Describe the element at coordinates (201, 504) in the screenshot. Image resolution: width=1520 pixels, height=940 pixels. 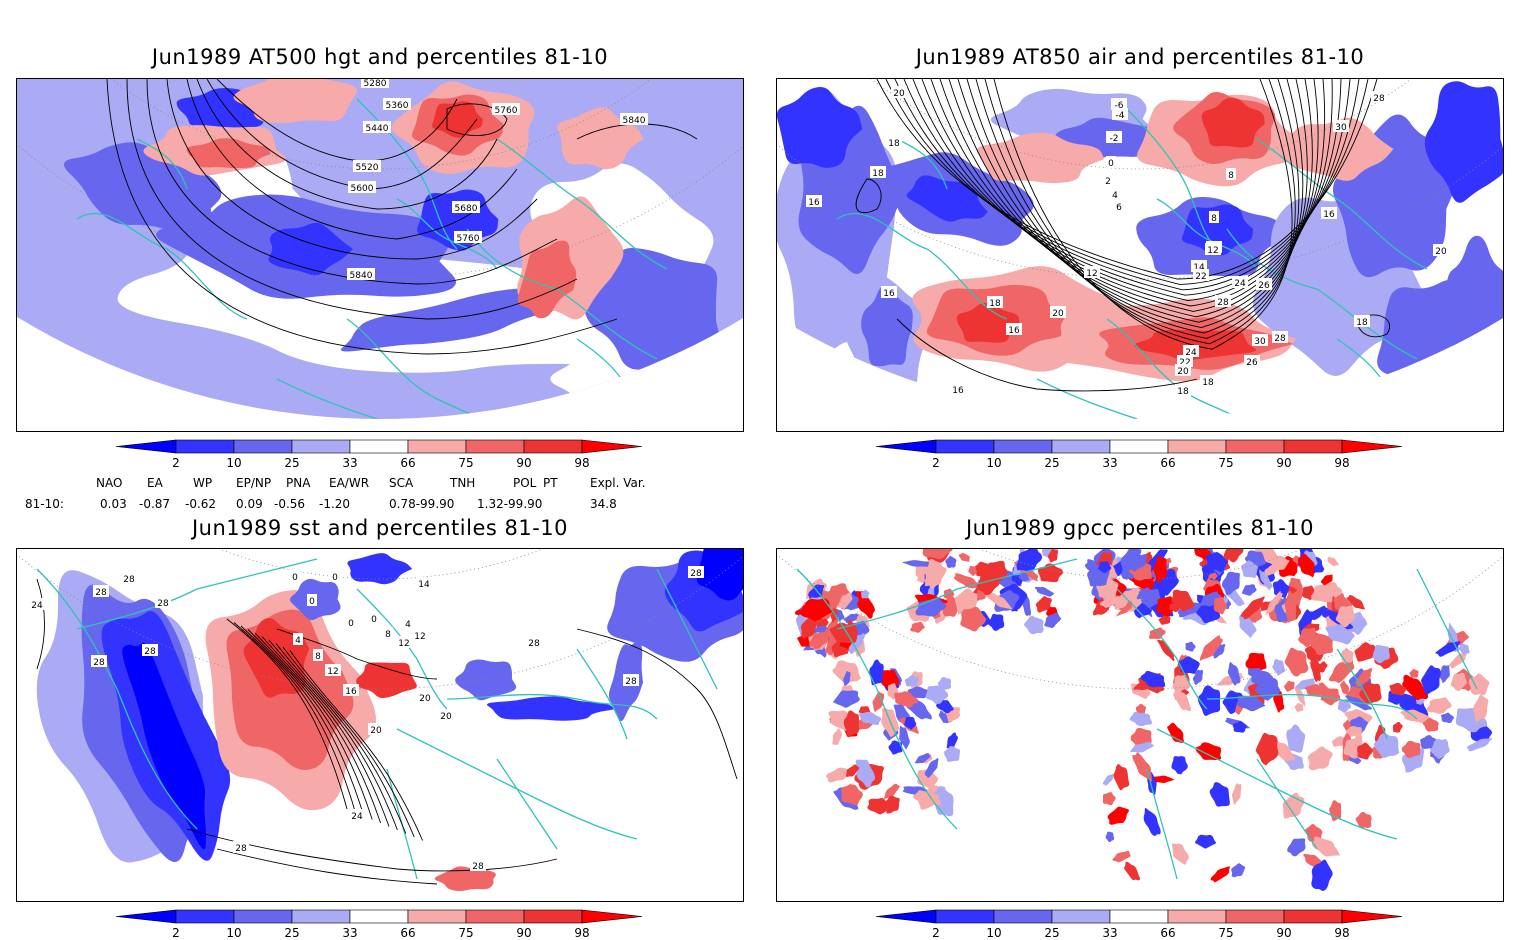
I see `index-value: -0.62` at that location.